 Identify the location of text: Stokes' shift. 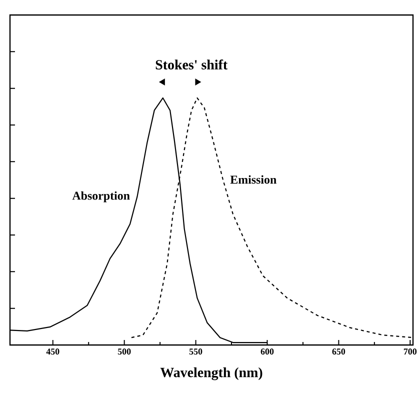
(192, 65).